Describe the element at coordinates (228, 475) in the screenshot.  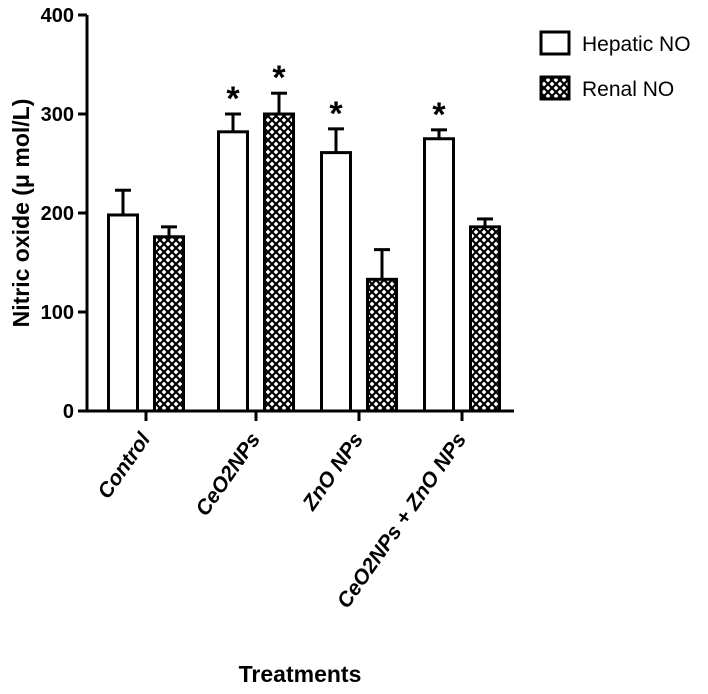
I see `x-tick-label: CeO2NPs` at that location.